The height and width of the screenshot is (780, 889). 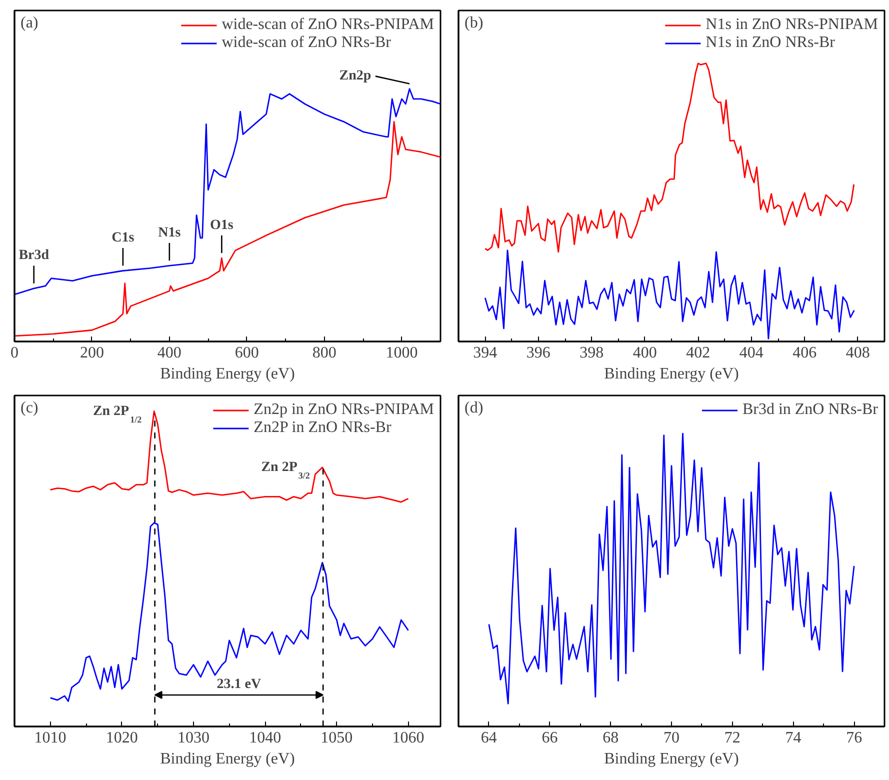 I want to click on x-tick-label: 408, so click(x=858, y=353).